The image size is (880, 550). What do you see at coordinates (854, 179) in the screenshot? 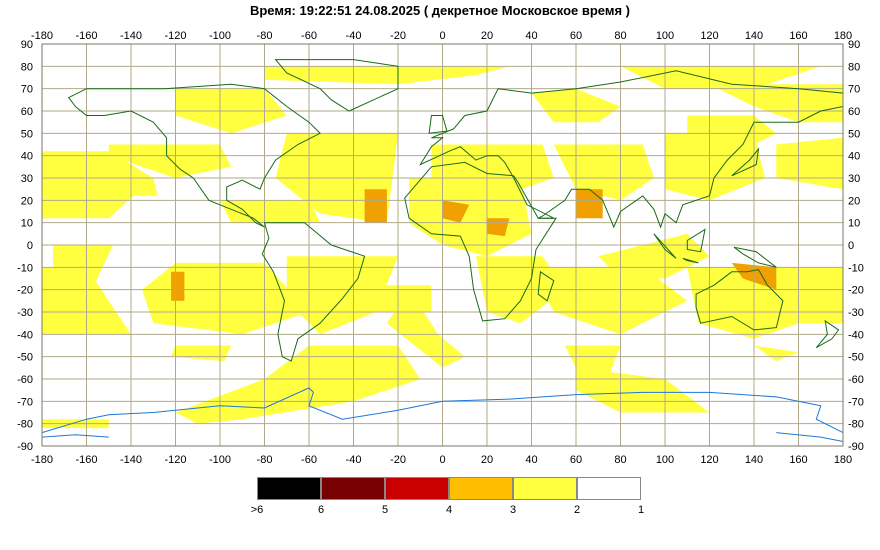
I see `lat-tick-right: 30` at bounding box center [854, 179].